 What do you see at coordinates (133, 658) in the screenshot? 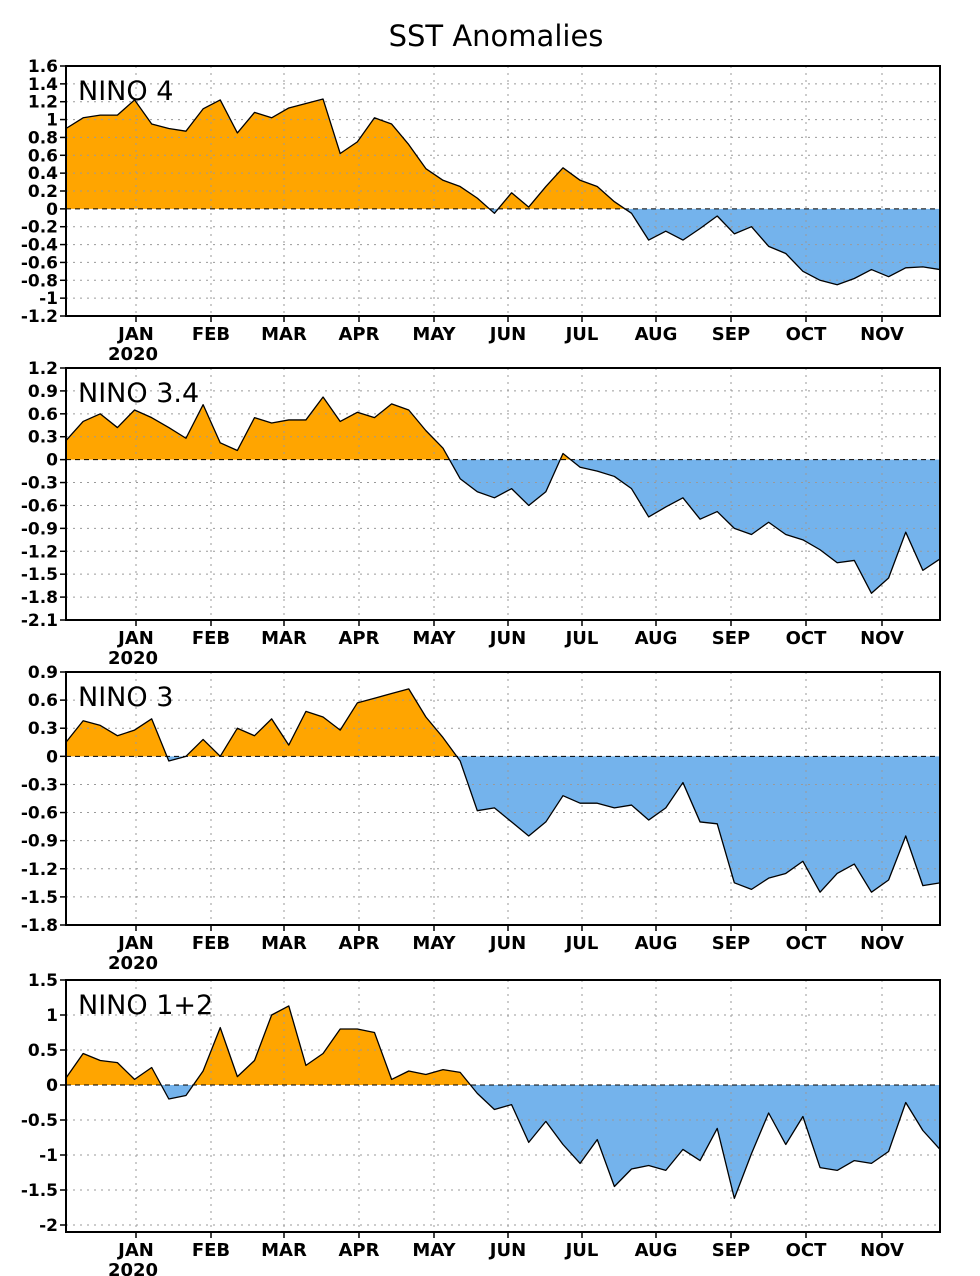
I see `nino-3-4-year-label: 2020` at bounding box center [133, 658].